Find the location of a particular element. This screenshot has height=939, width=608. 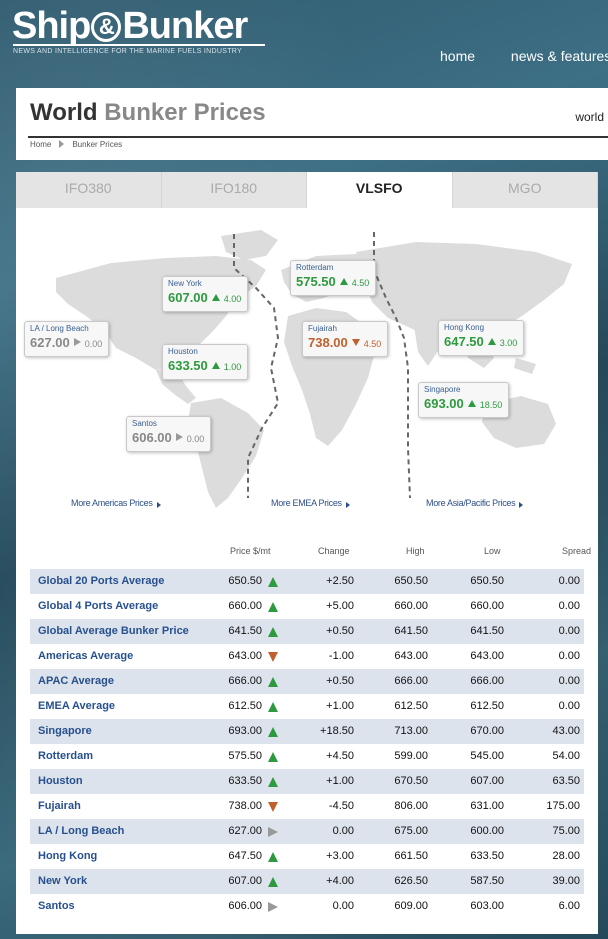

port-name-link: Fujairah is located at coordinates (59, 806).